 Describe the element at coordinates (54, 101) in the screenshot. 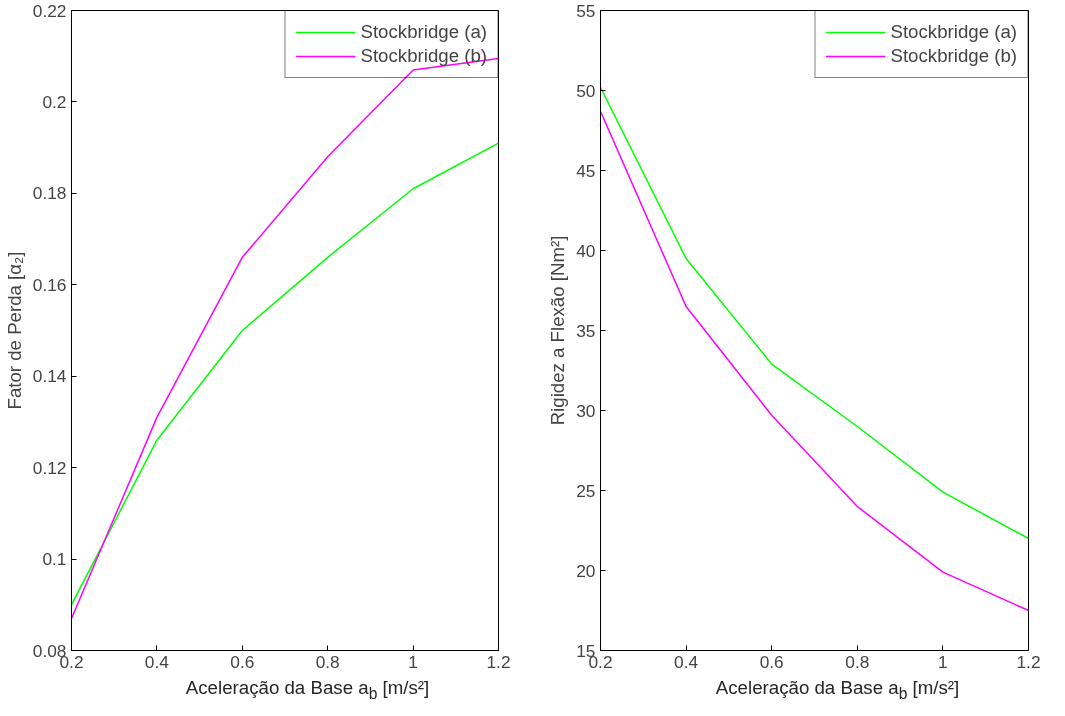

I see `y-tick-label: 0.2` at that location.